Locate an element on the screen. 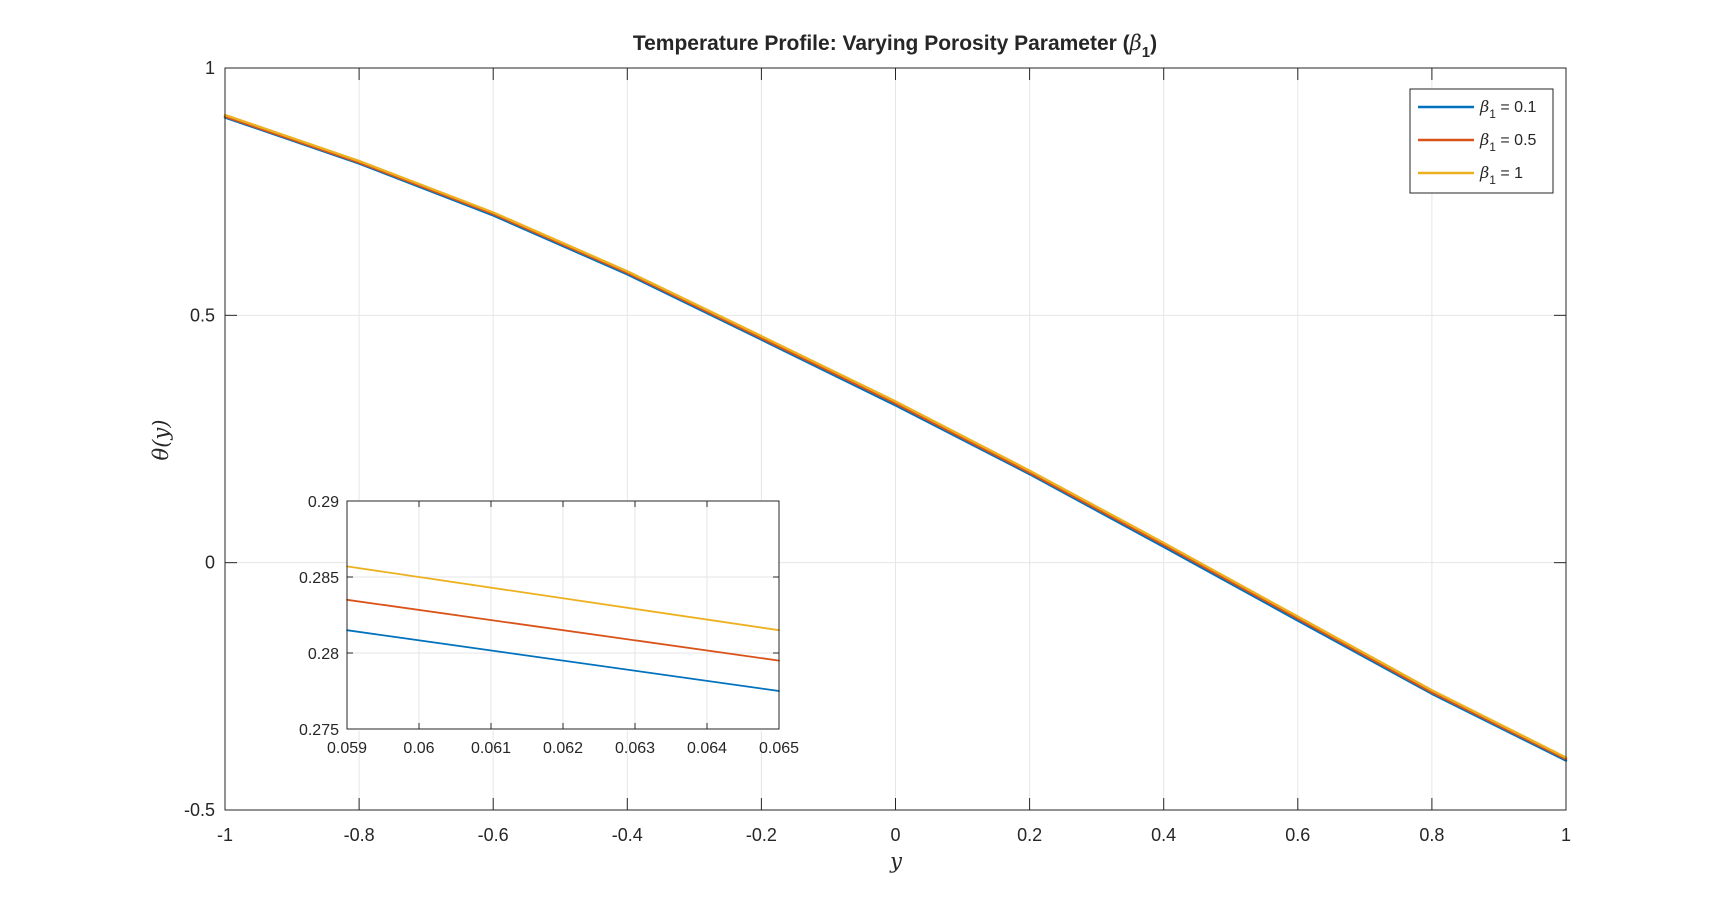  inset-x-tick-label-0: 0.059 is located at coordinates (347, 748).